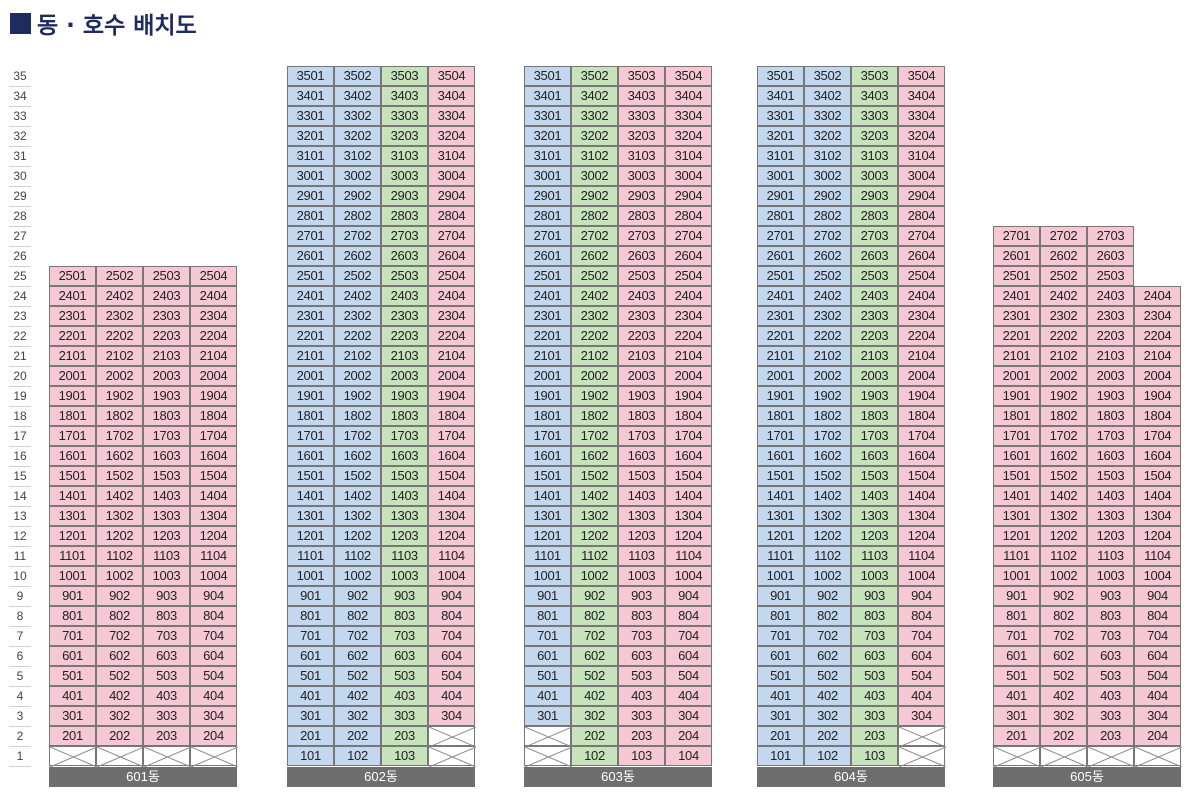 Image resolution: width=1186 pixels, height=792 pixels. Describe the element at coordinates (641, 736) in the screenshot. I see `unit-cell: 203` at that location.